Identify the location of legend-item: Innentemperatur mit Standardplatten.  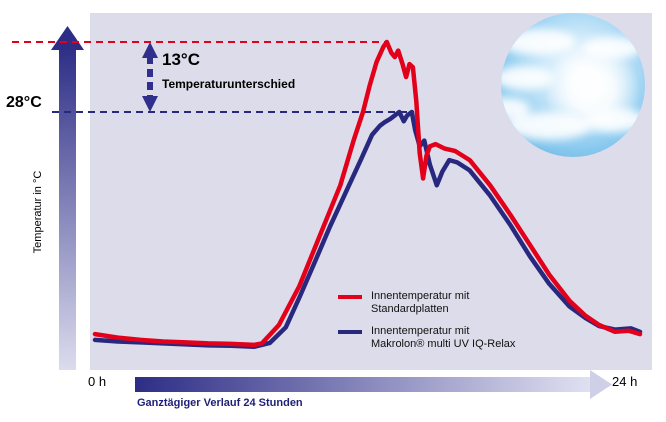
(426, 303).